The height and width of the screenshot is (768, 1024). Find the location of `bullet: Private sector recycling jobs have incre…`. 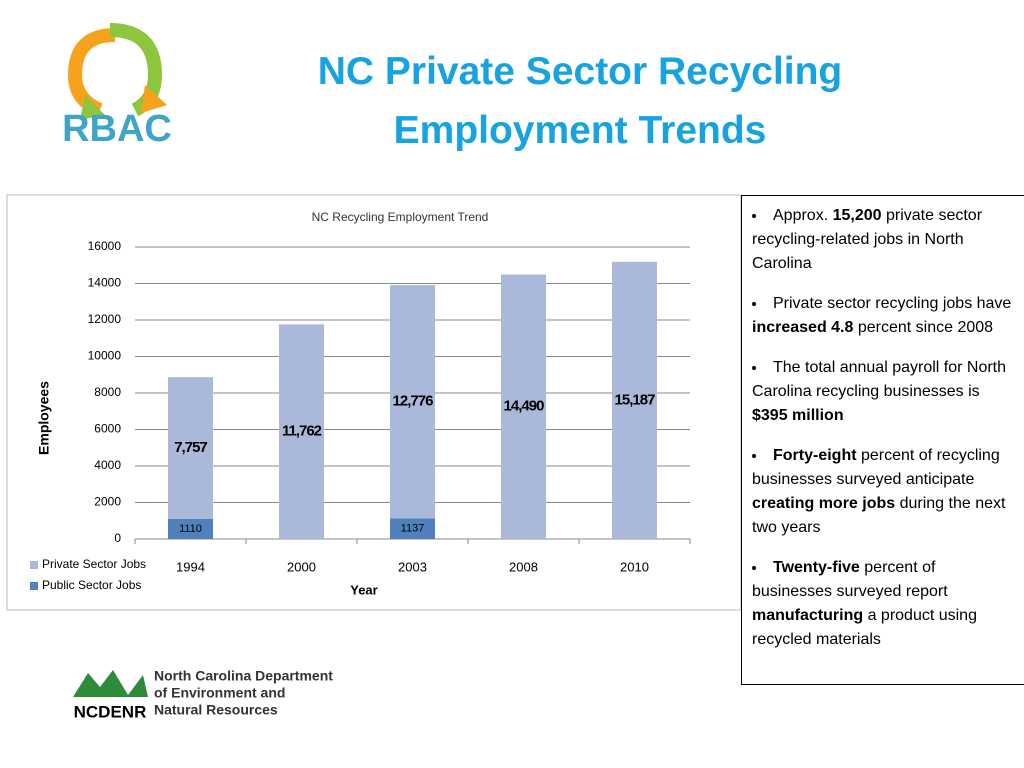

bullet: Private sector recycling jobs have incre… is located at coordinates (884, 316).